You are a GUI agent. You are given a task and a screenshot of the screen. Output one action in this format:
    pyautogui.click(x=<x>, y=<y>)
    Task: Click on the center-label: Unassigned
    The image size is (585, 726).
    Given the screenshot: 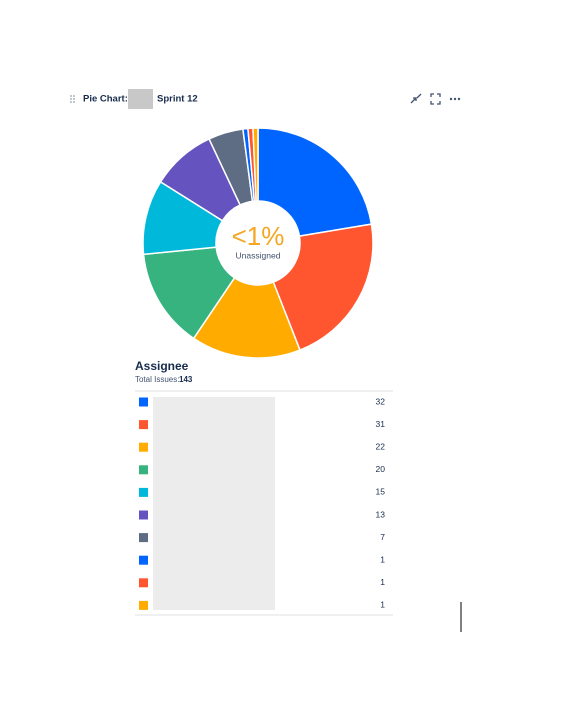 What is the action you would take?
    pyautogui.click(x=258, y=255)
    